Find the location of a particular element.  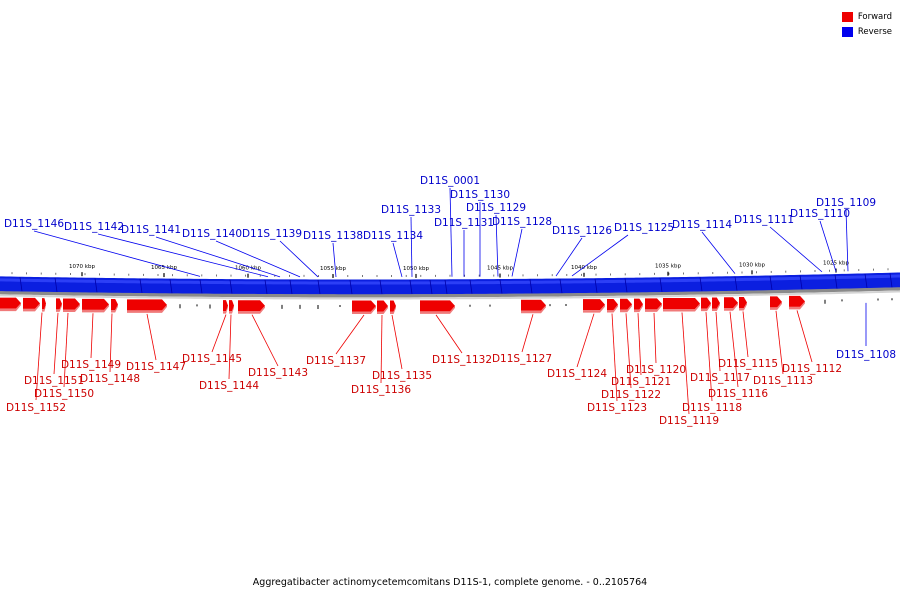

forward-gene-label: D11S_1112 is located at coordinates (812, 369).